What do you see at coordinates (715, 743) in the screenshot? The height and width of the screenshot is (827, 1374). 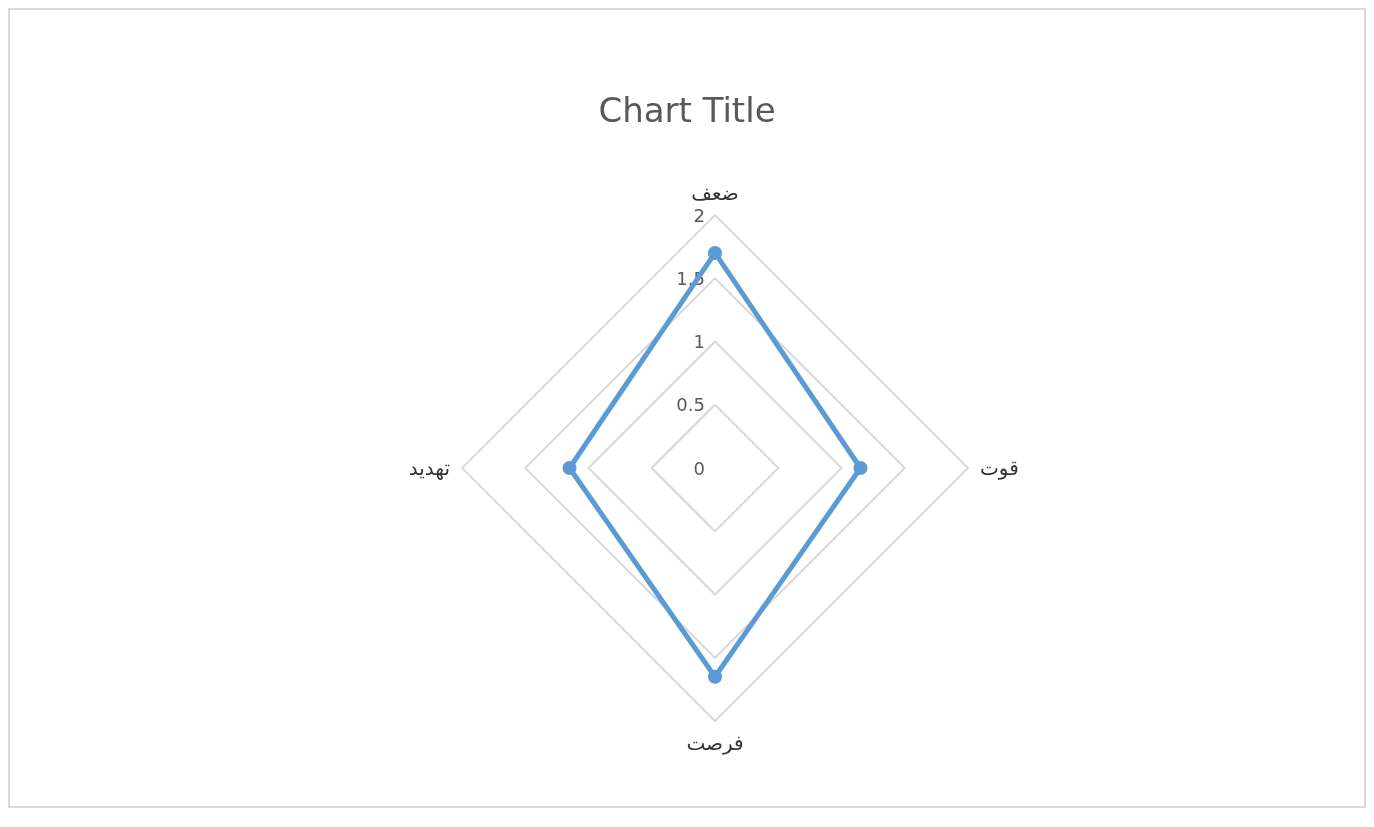 I see `spoke-label: فرصت` at bounding box center [715, 743].